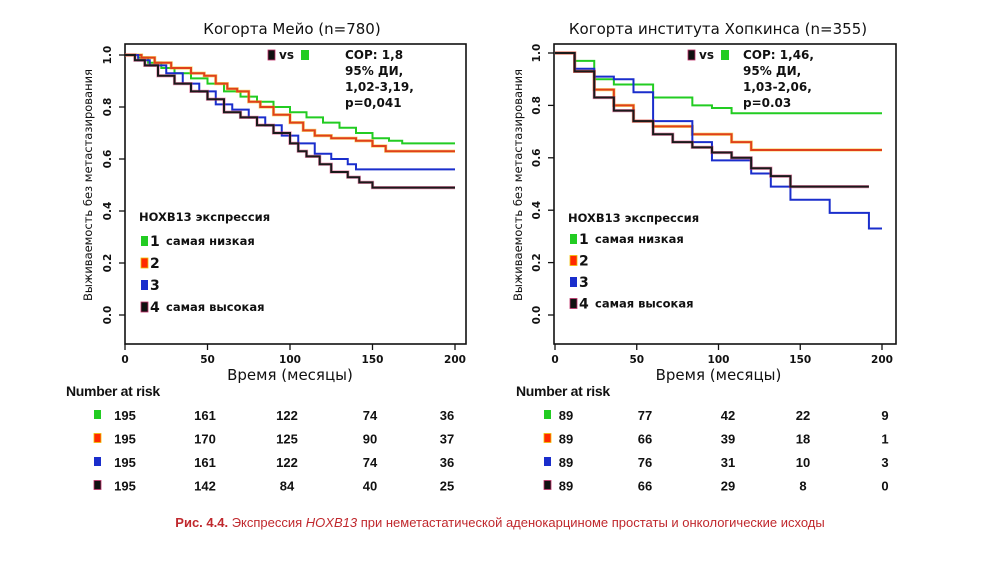 Image resolution: width=1000 pixels, height=587 pixels. What do you see at coordinates (718, 29) in the screenshot?
I see `panel2-chart-title: Когорта института Хопкинса (n=355)` at bounding box center [718, 29].